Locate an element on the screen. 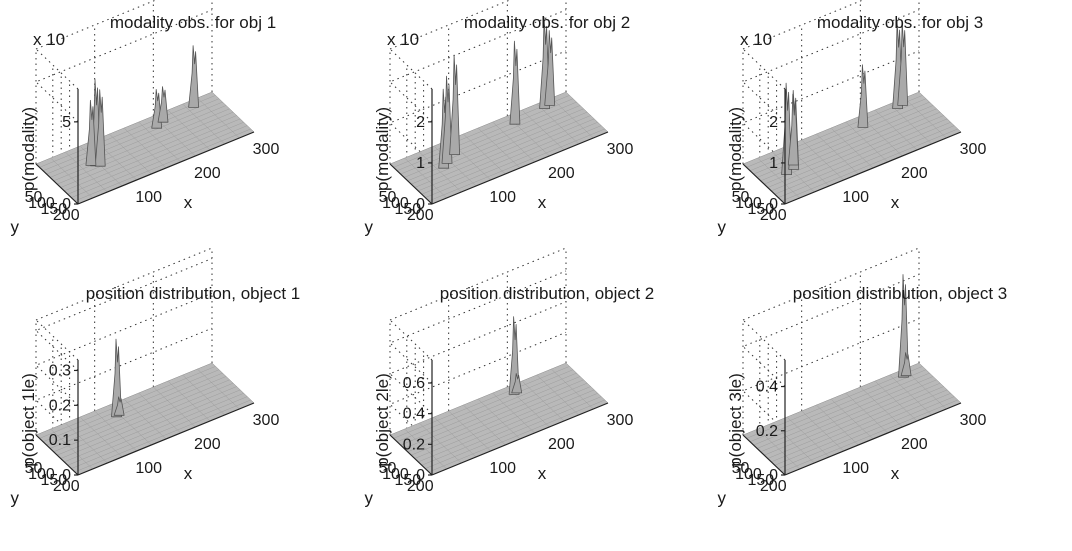 This screenshot has width=1072, height=551. z-tick-label: 2 is located at coordinates (420, 122).